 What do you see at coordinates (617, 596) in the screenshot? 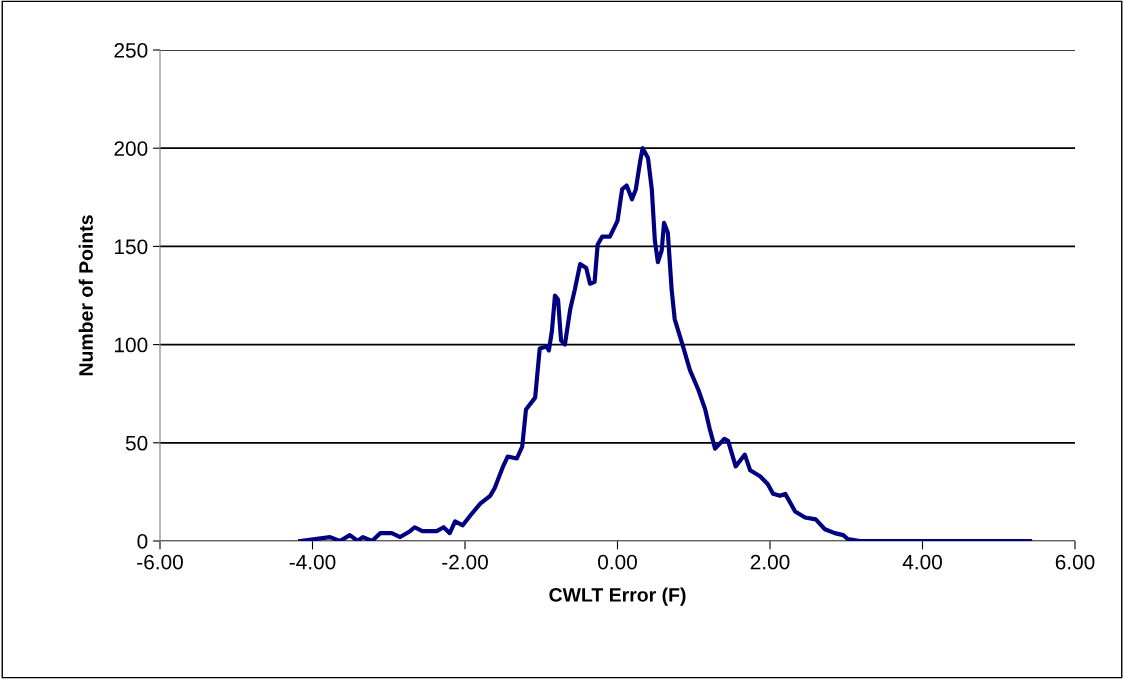
I see `x-axis-title: CWLT Error (F)` at bounding box center [617, 596].